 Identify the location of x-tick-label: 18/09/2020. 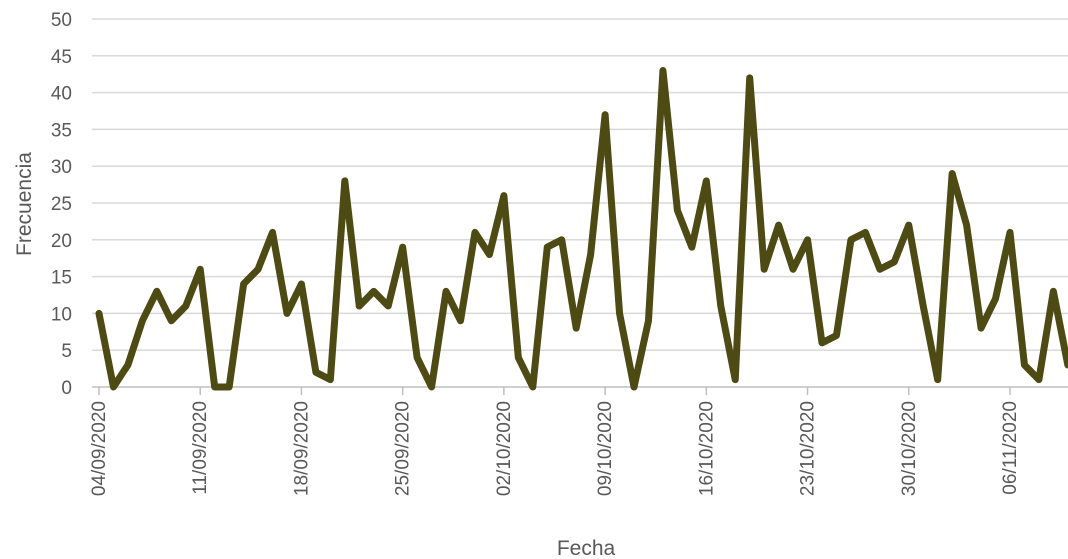
(301, 448).